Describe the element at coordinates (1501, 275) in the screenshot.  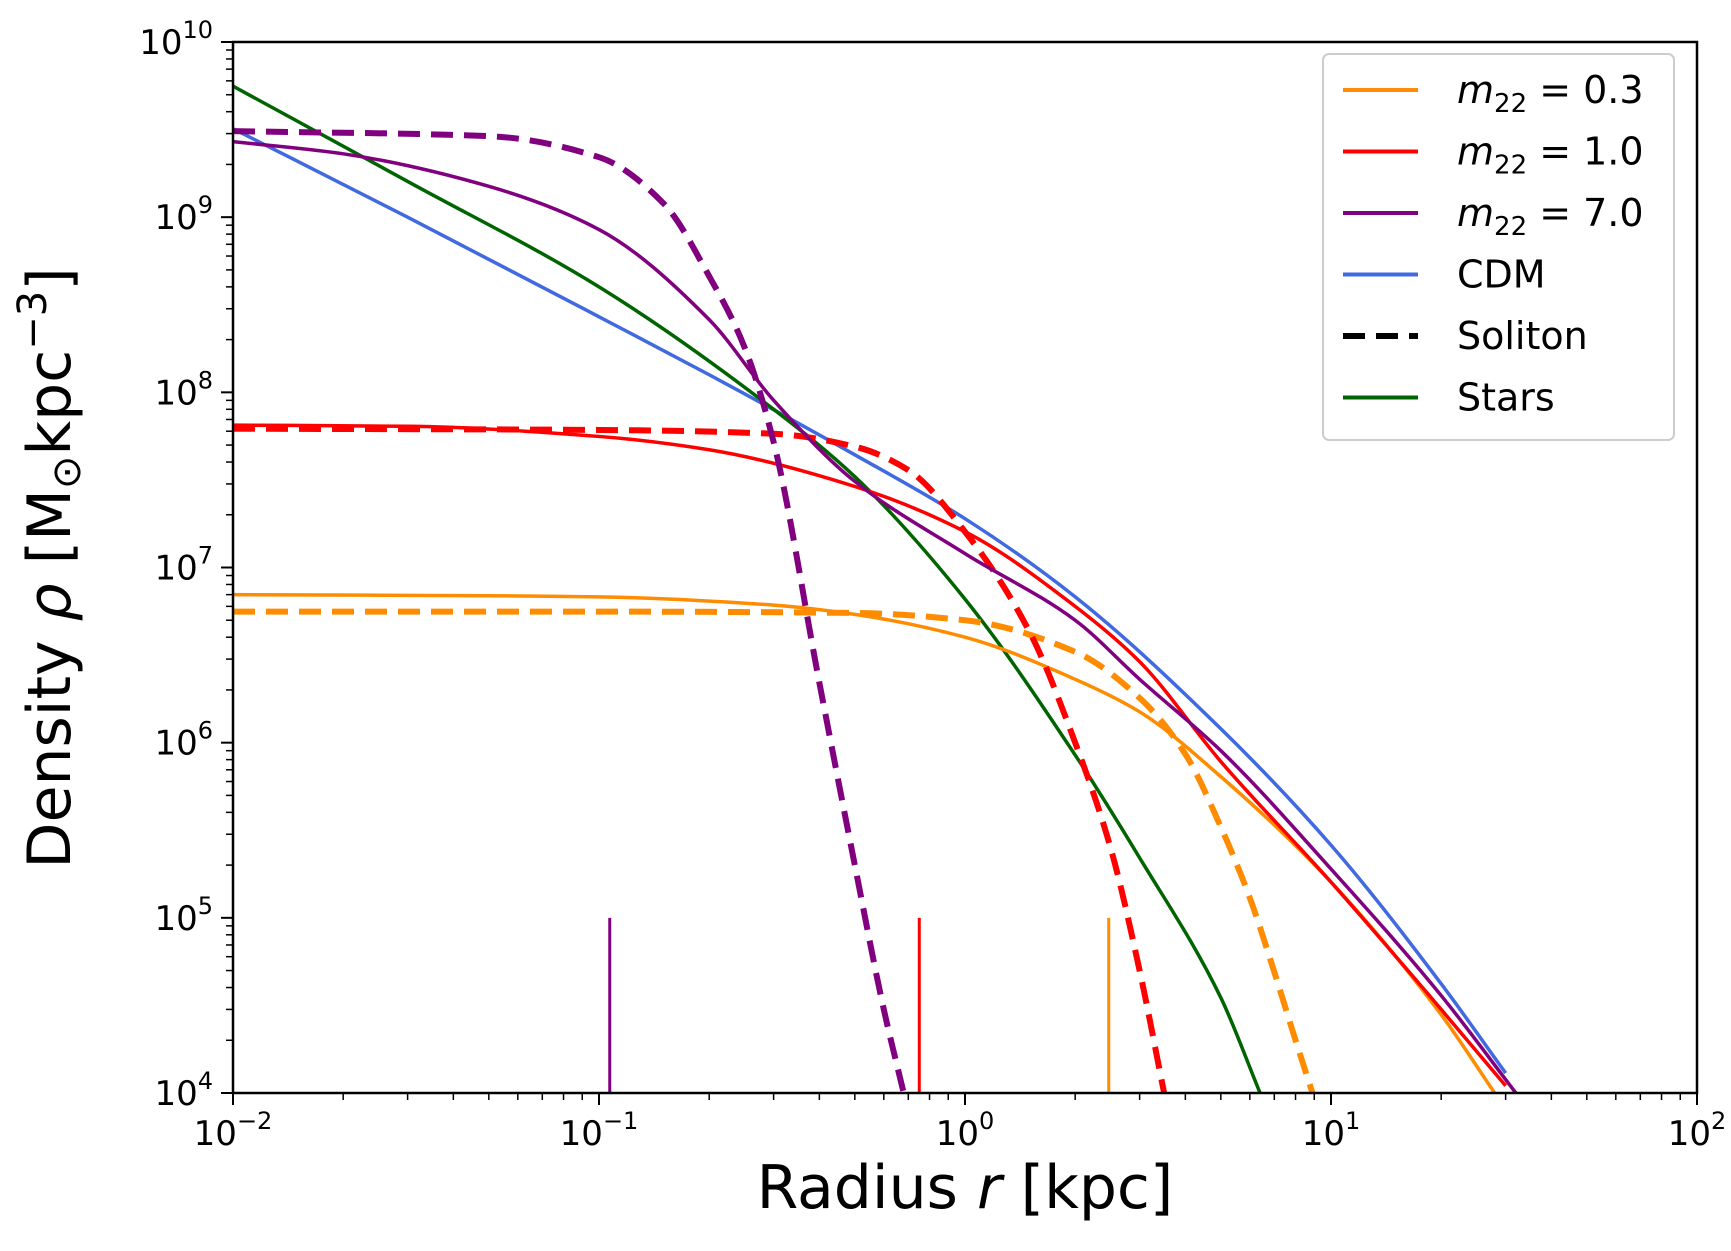
I see `legend-label: CDM` at that location.